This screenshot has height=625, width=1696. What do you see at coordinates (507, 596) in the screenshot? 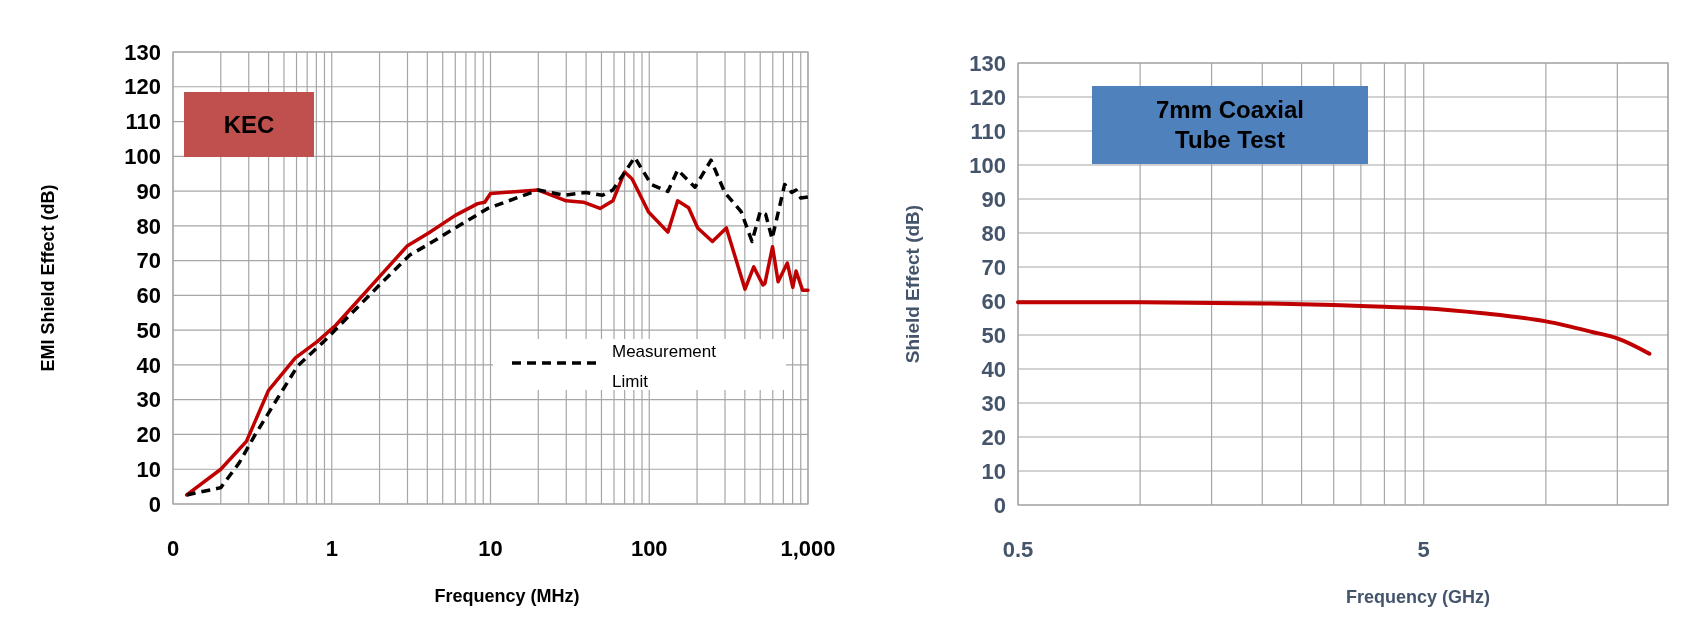
I see `x-axis-title: Frequency (MHz)` at bounding box center [507, 596].